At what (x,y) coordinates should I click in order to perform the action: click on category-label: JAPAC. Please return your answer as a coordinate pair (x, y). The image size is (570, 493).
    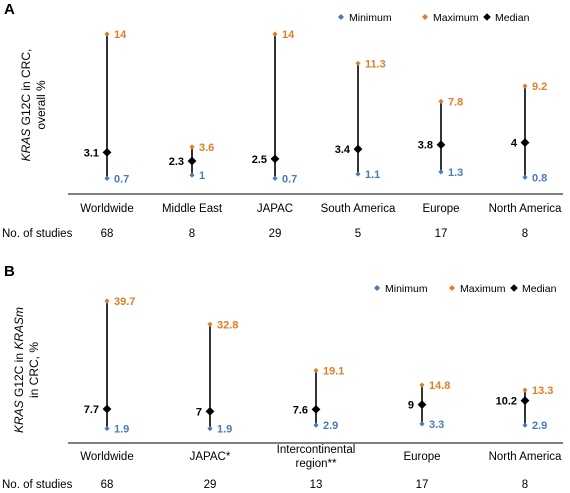
    Looking at the image, I should click on (275, 209).